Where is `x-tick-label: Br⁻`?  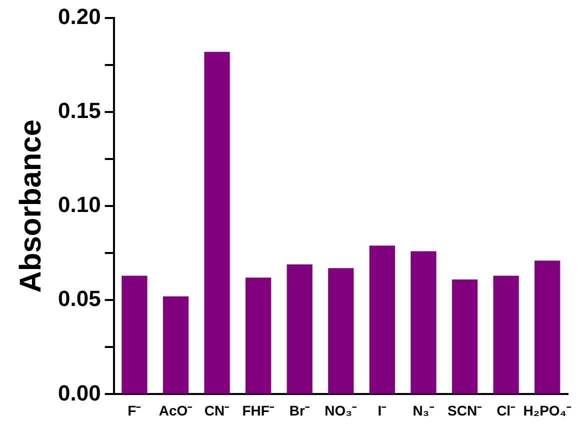 x-tick-label: Br⁻ is located at coordinates (299, 410).